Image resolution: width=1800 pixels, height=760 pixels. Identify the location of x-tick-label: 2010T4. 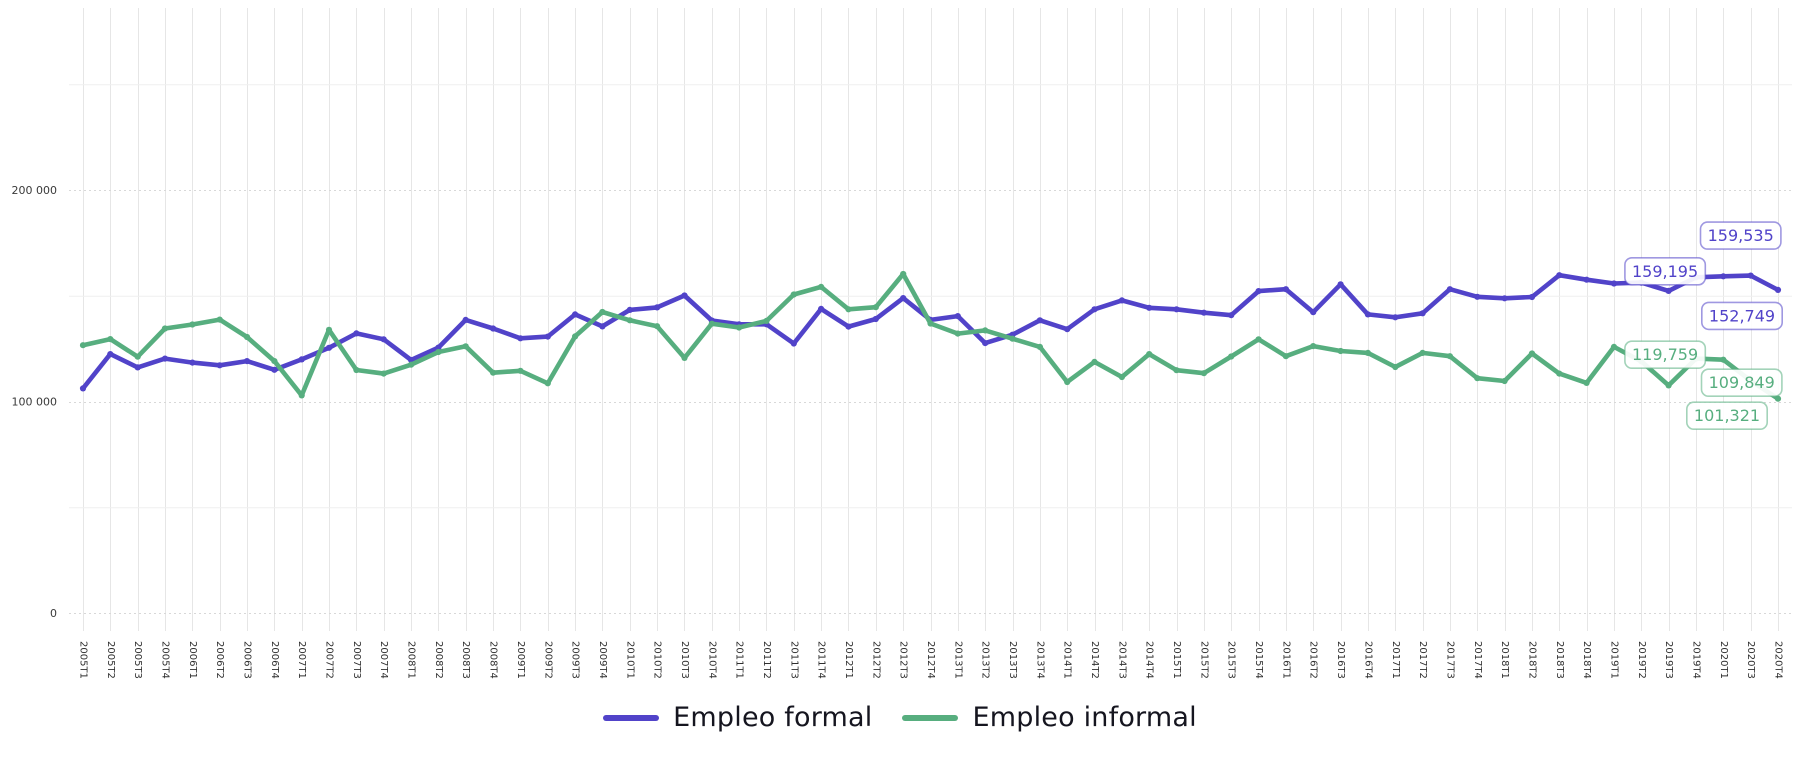
(711, 660).